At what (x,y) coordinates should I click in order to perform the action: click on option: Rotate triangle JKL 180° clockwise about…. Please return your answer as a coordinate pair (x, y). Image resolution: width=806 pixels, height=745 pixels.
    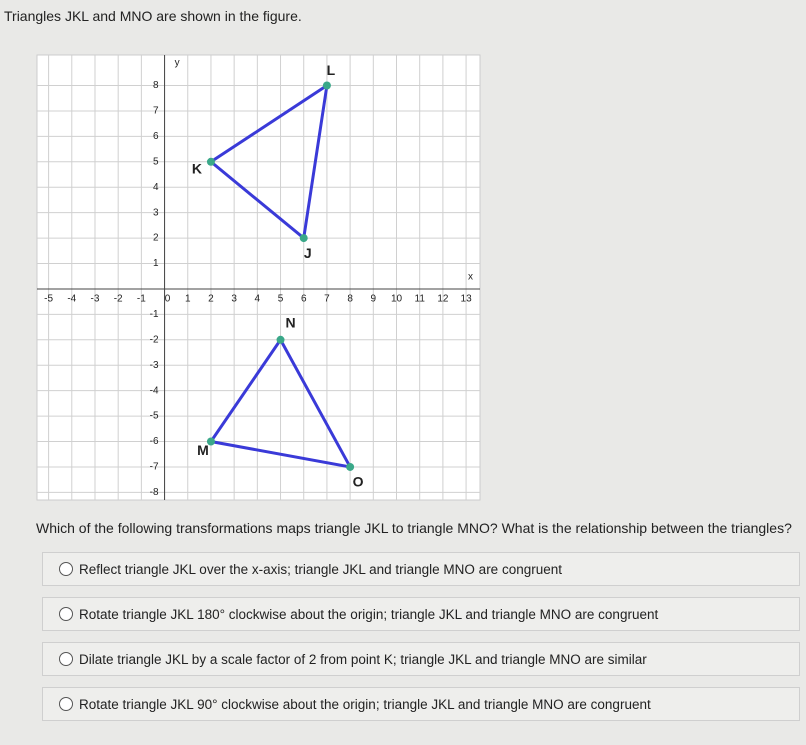
    Looking at the image, I should click on (421, 614).